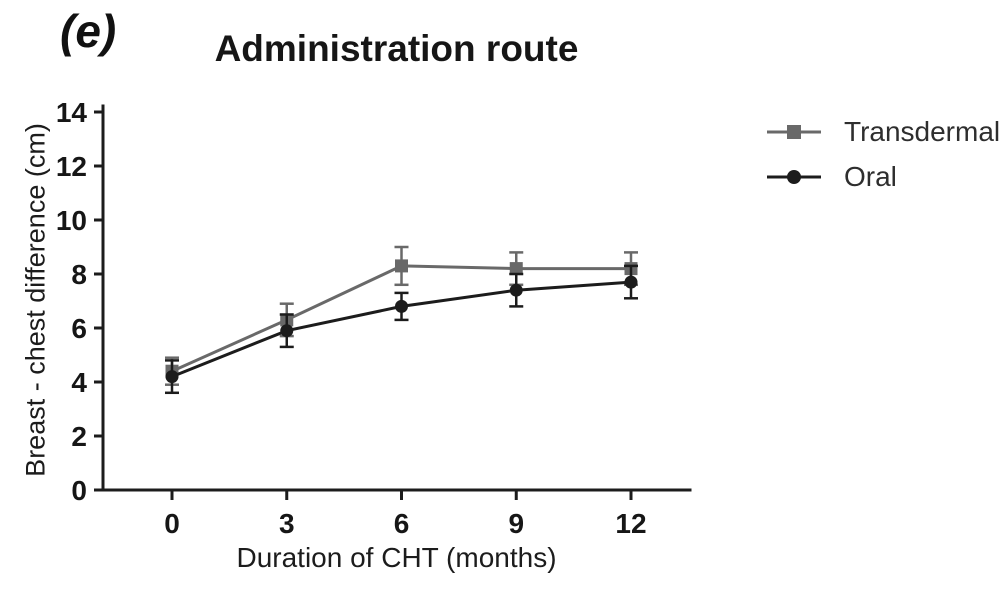  What do you see at coordinates (630, 523) in the screenshot?
I see `x-tick-label: 12` at bounding box center [630, 523].